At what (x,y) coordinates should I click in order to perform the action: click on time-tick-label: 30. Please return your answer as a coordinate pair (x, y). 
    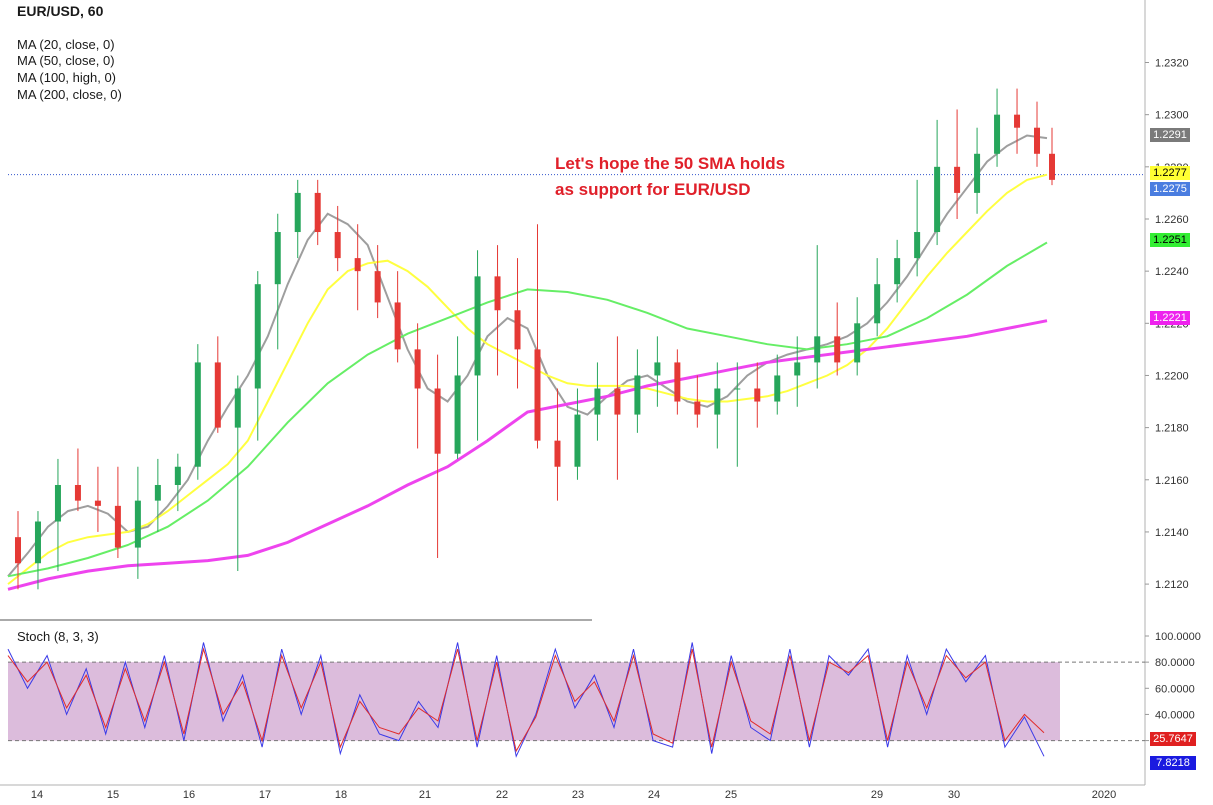
    Looking at the image, I should click on (954, 795).